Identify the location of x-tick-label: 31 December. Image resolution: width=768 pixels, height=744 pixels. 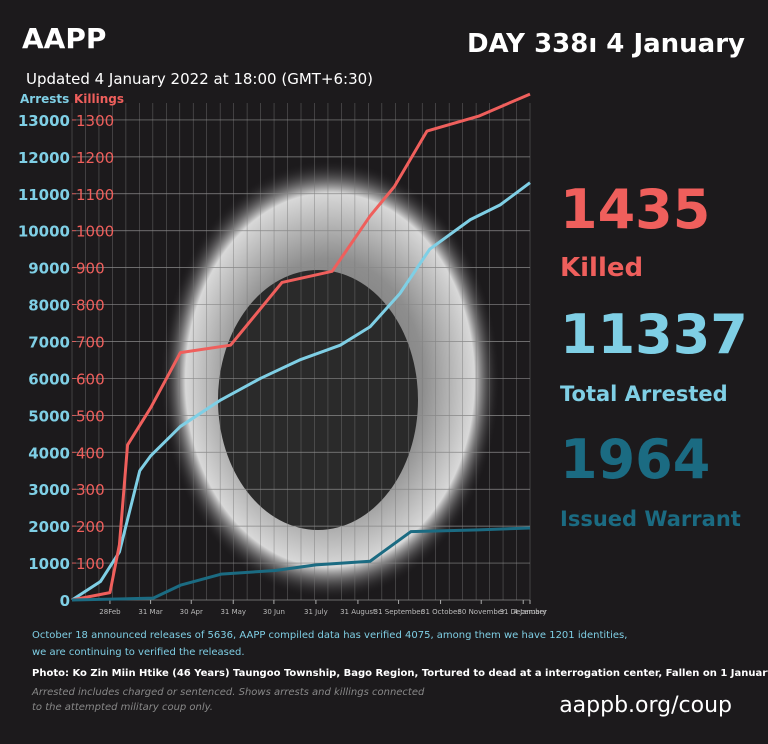
(524, 612).